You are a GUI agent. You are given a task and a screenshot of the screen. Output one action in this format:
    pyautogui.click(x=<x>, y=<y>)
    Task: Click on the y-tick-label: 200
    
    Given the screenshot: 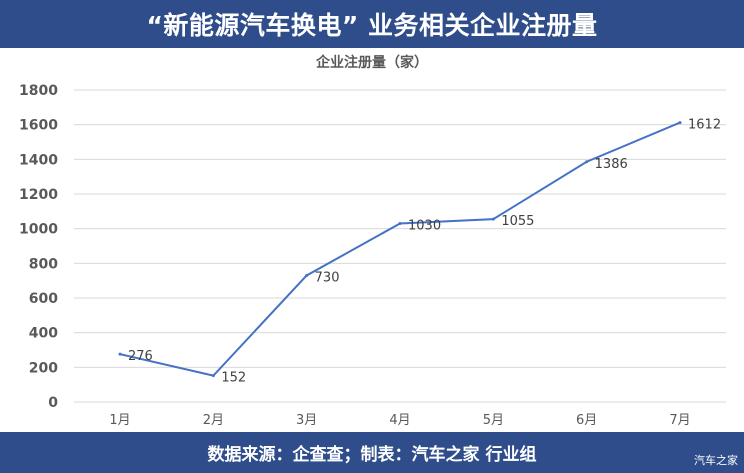 What is the action you would take?
    pyautogui.click(x=43, y=368)
    